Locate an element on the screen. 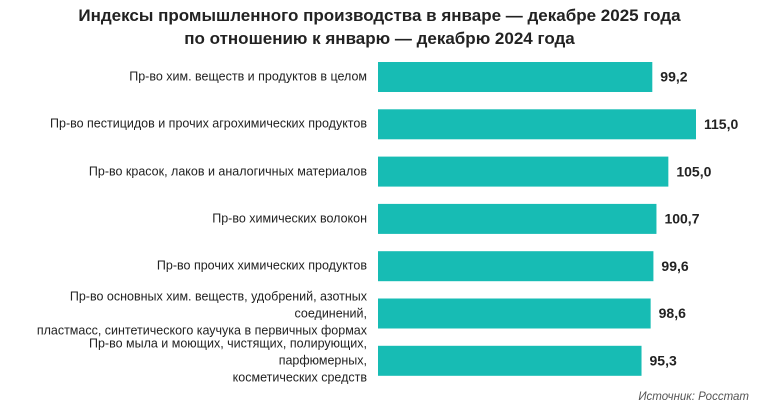  source-note: Источник: Росстат is located at coordinates (693, 397).